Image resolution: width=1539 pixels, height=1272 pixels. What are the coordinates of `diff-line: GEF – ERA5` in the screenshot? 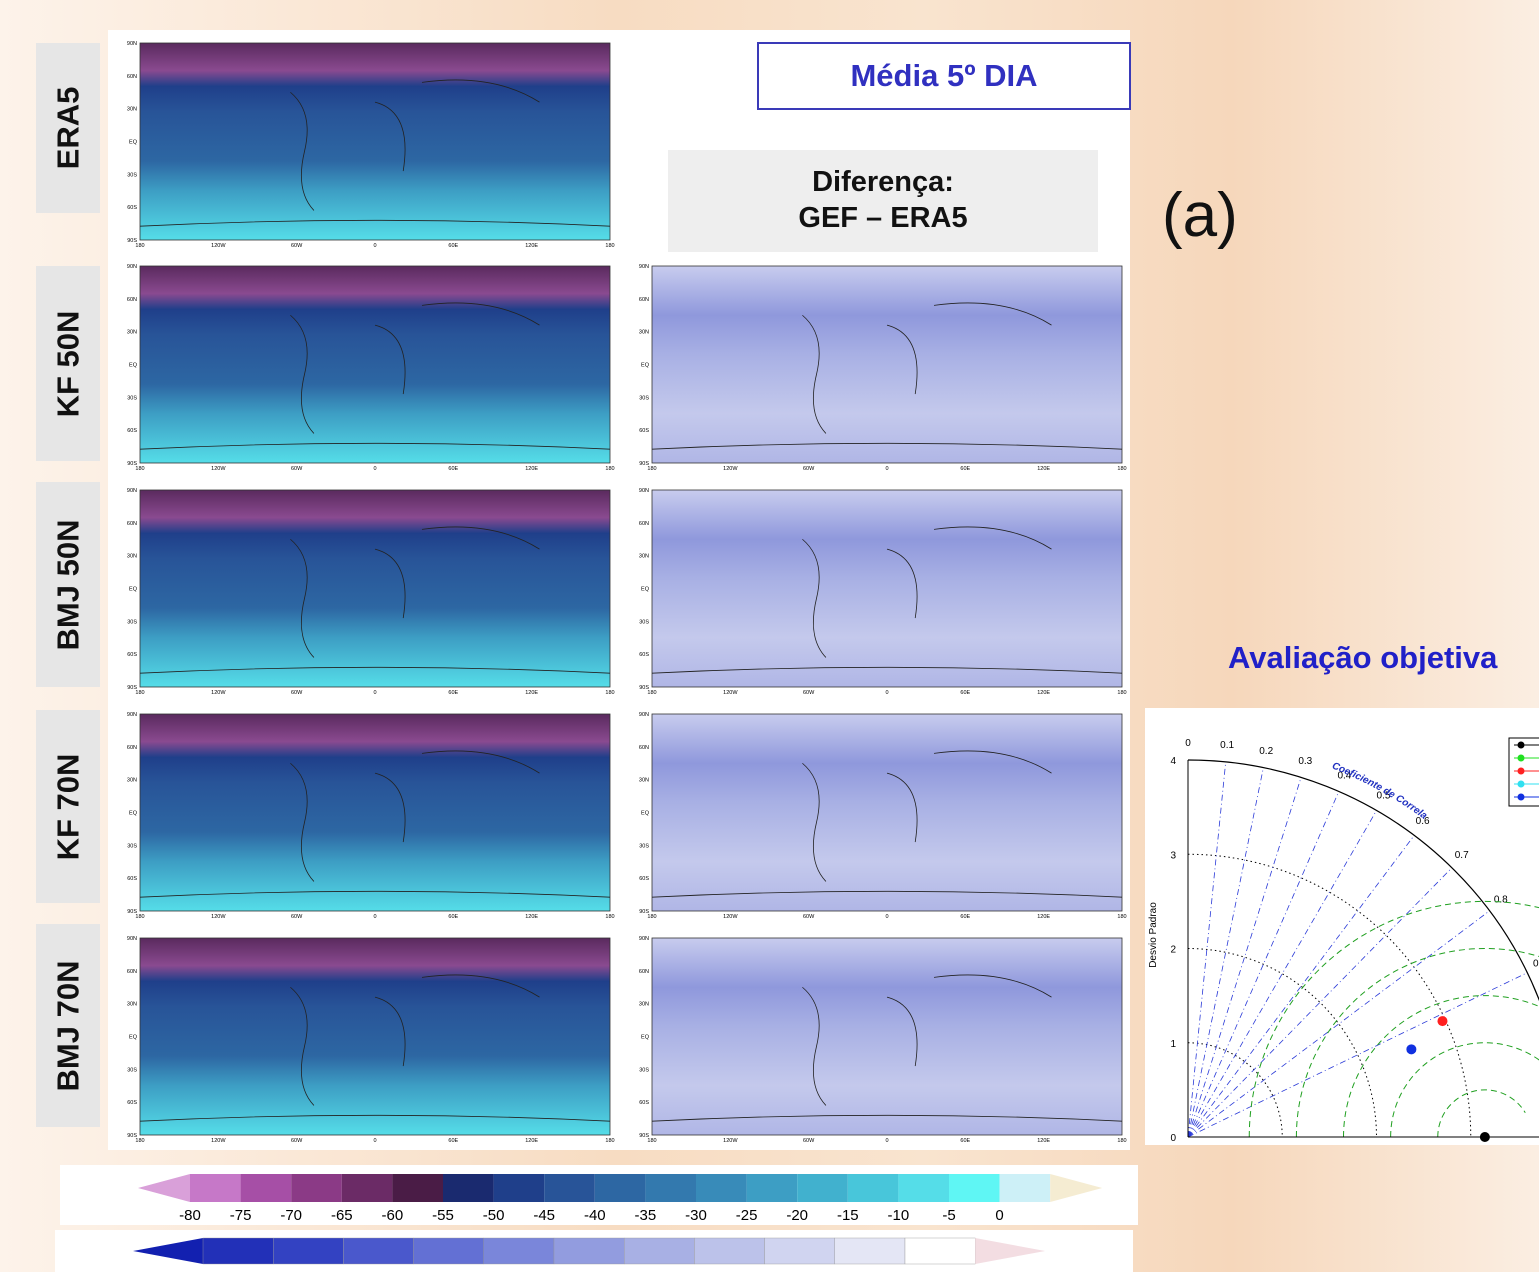 It's located at (883, 218).